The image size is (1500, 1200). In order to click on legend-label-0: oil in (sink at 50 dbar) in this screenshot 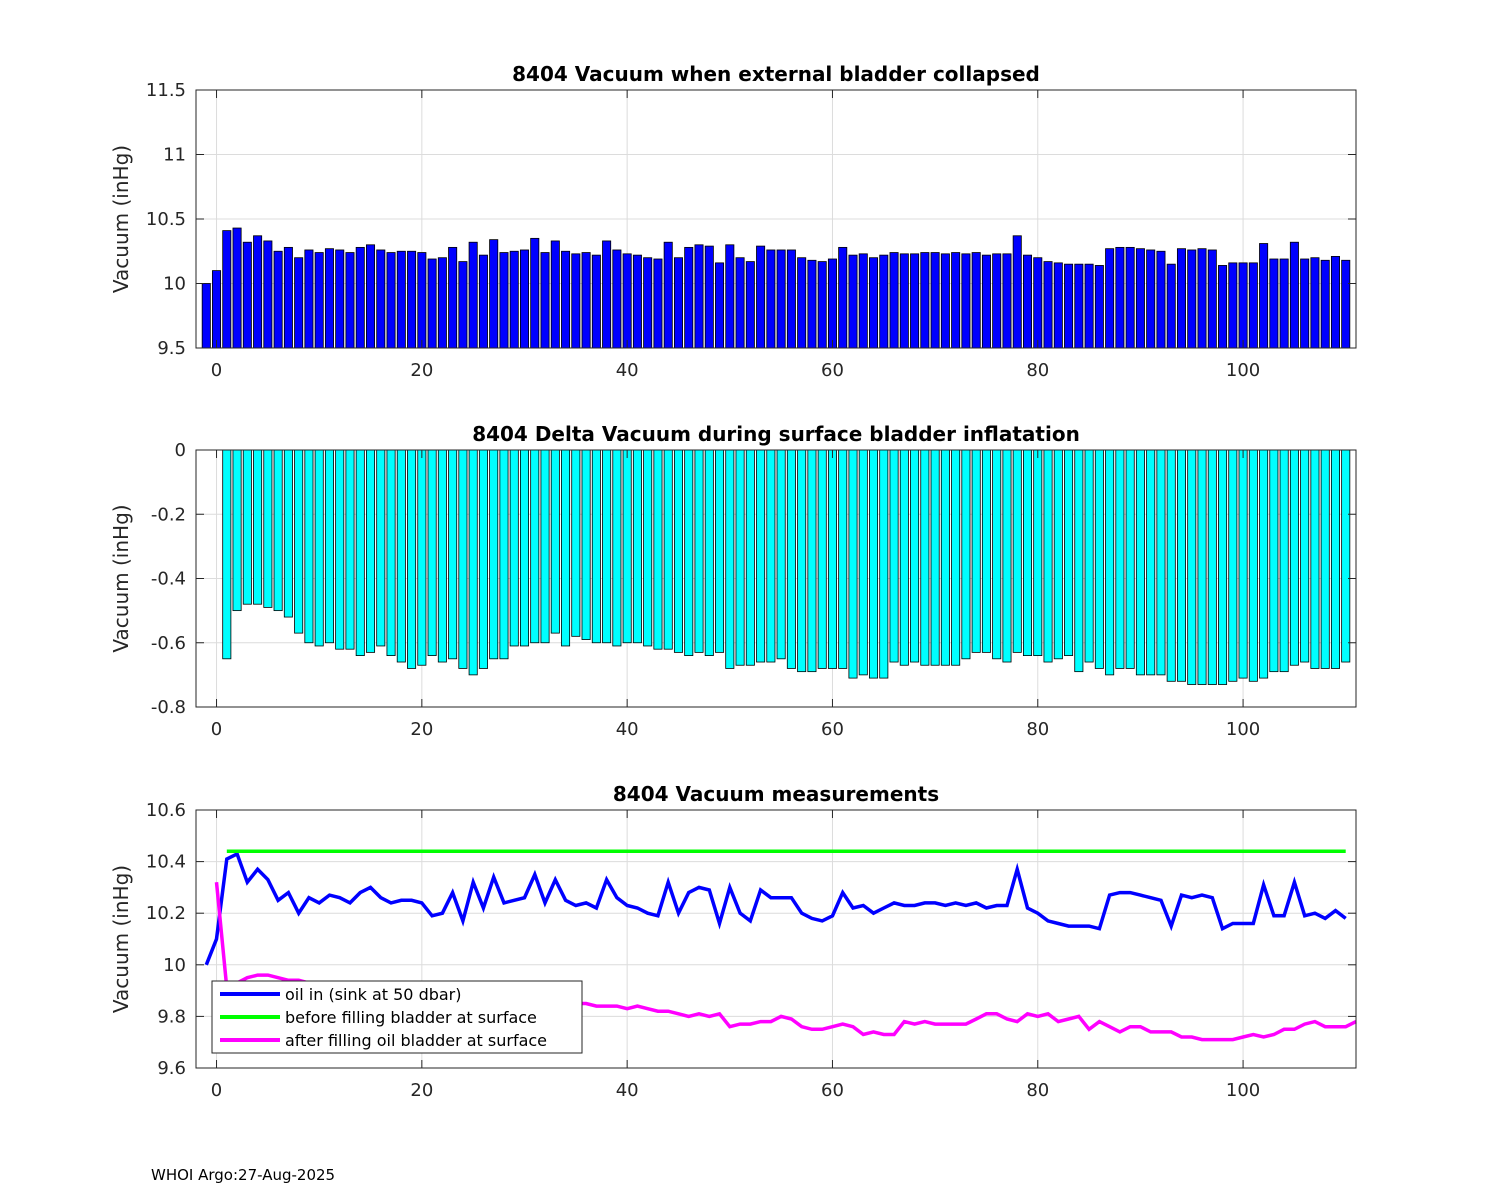, I will do `click(373, 994)`.